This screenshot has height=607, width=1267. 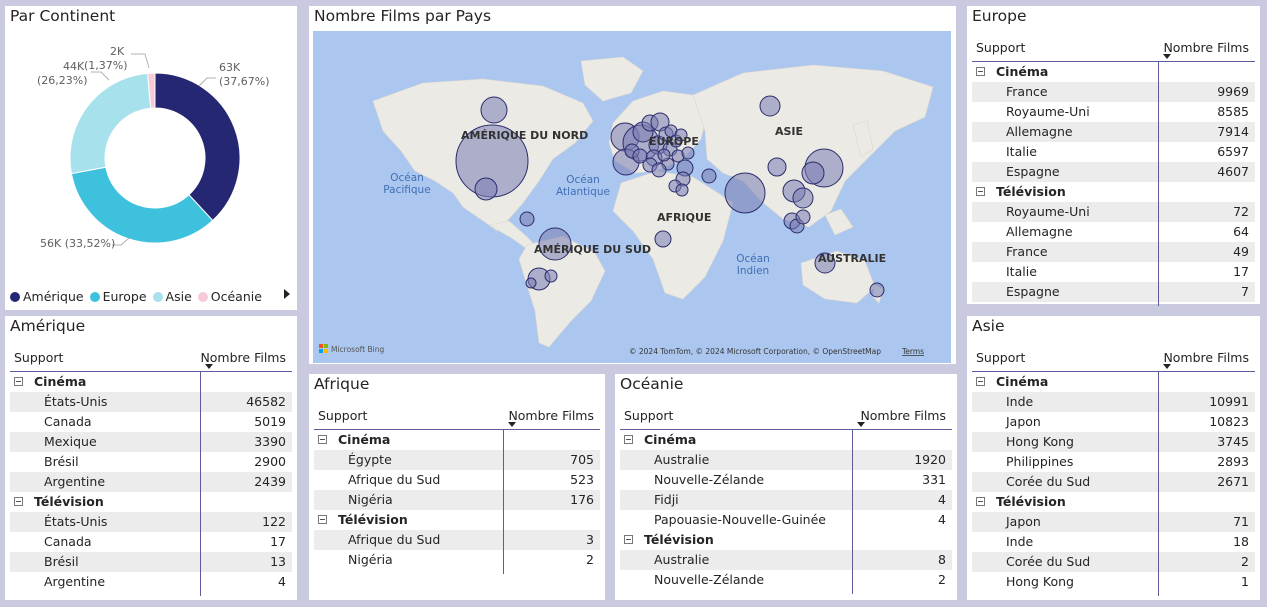 What do you see at coordinates (786, 480) in the screenshot?
I see `table-row: Nouvelle-Zélande 331` at bounding box center [786, 480].